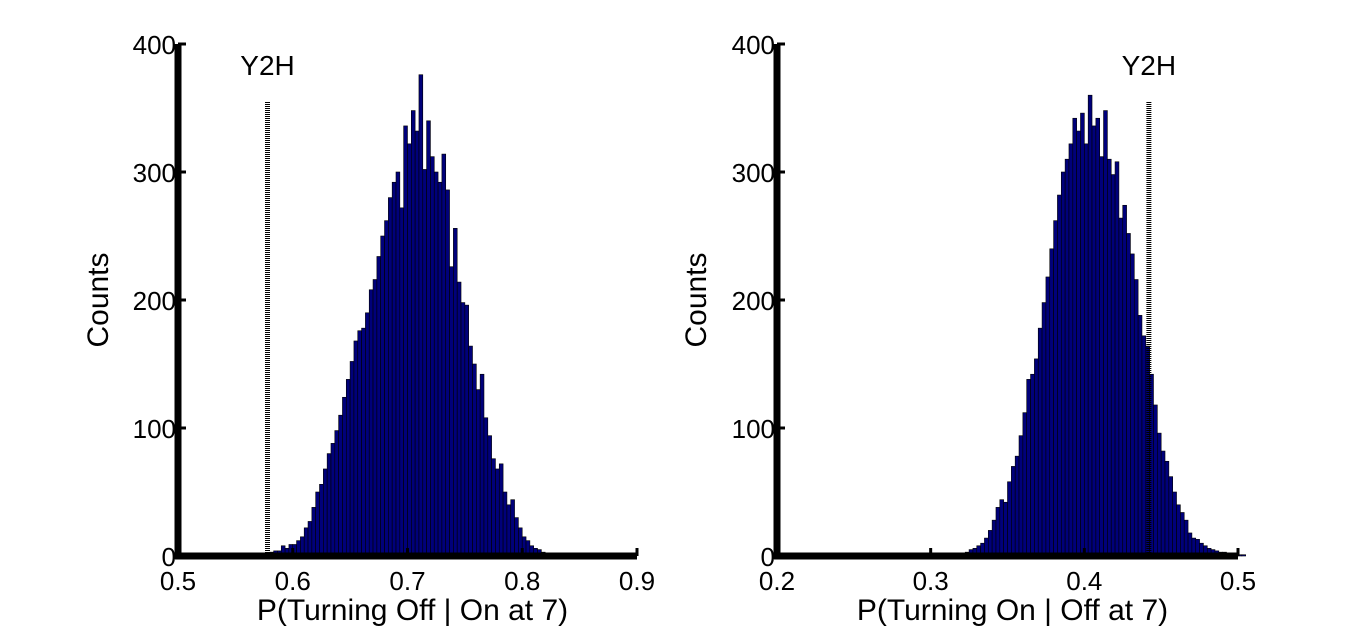  Describe the element at coordinates (1084, 581) in the screenshot. I see `x-tick-label: 0.4` at that location.